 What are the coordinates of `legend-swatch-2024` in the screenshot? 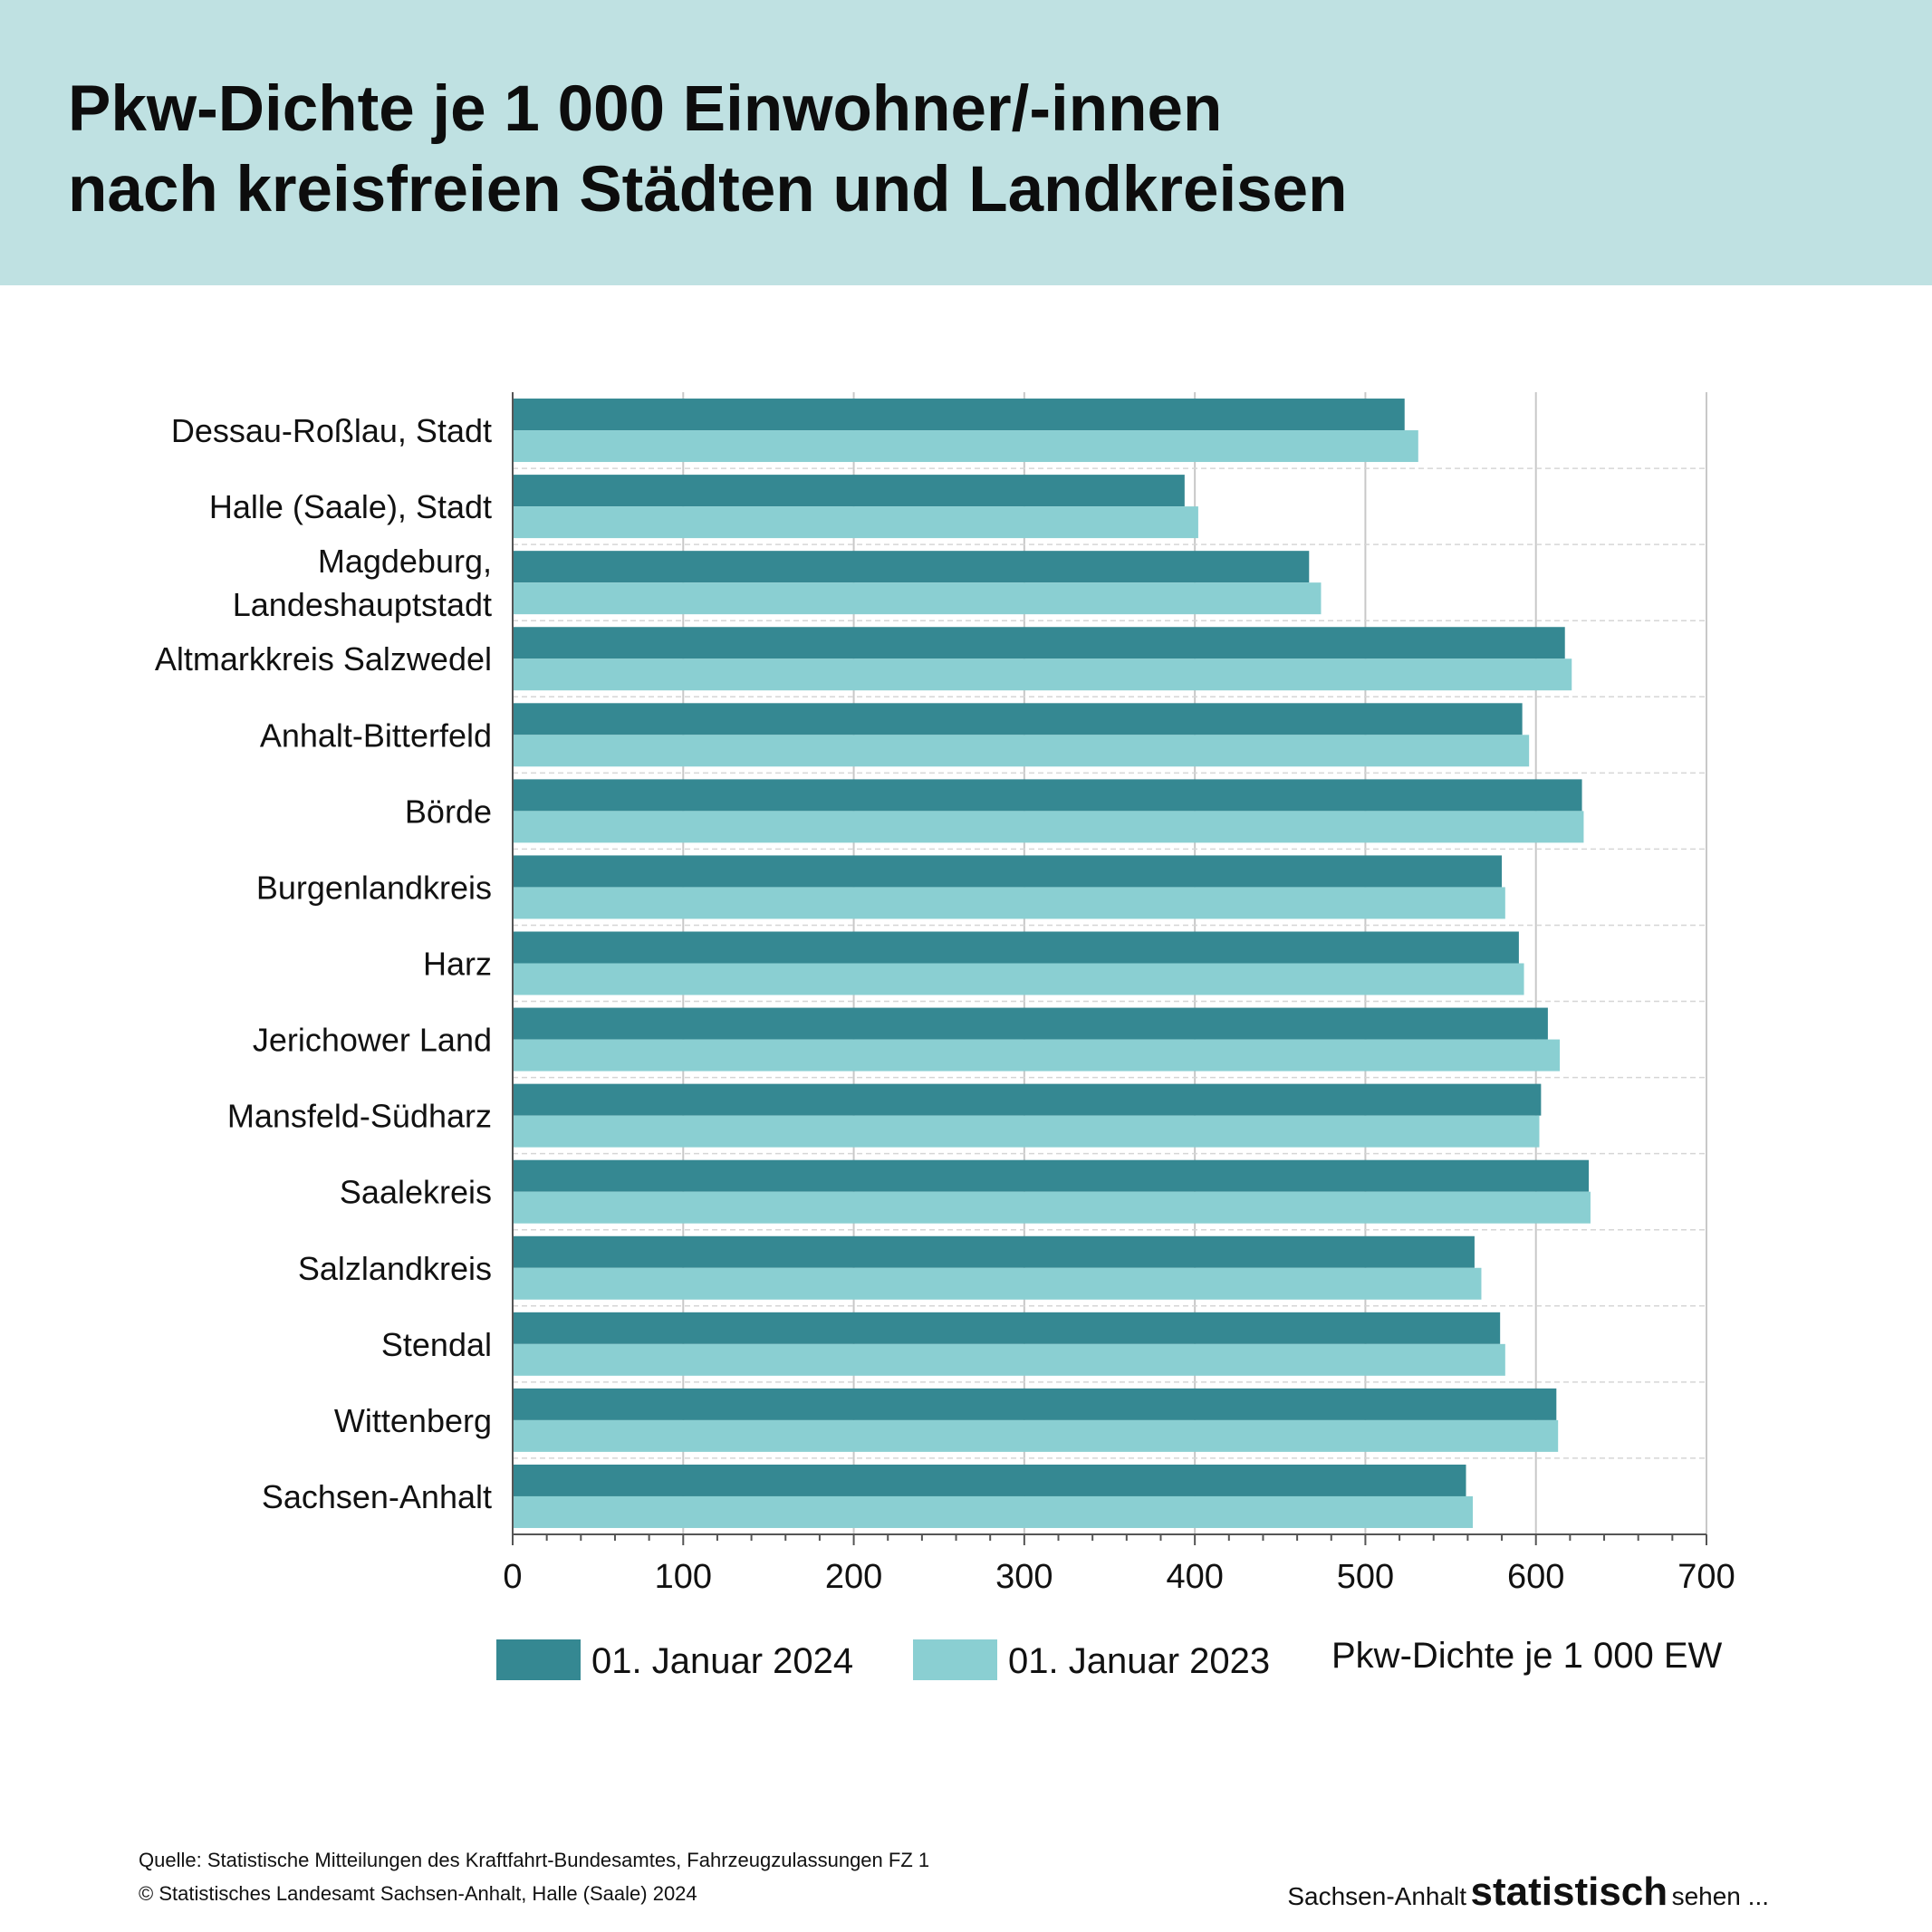 It's located at (538, 1659).